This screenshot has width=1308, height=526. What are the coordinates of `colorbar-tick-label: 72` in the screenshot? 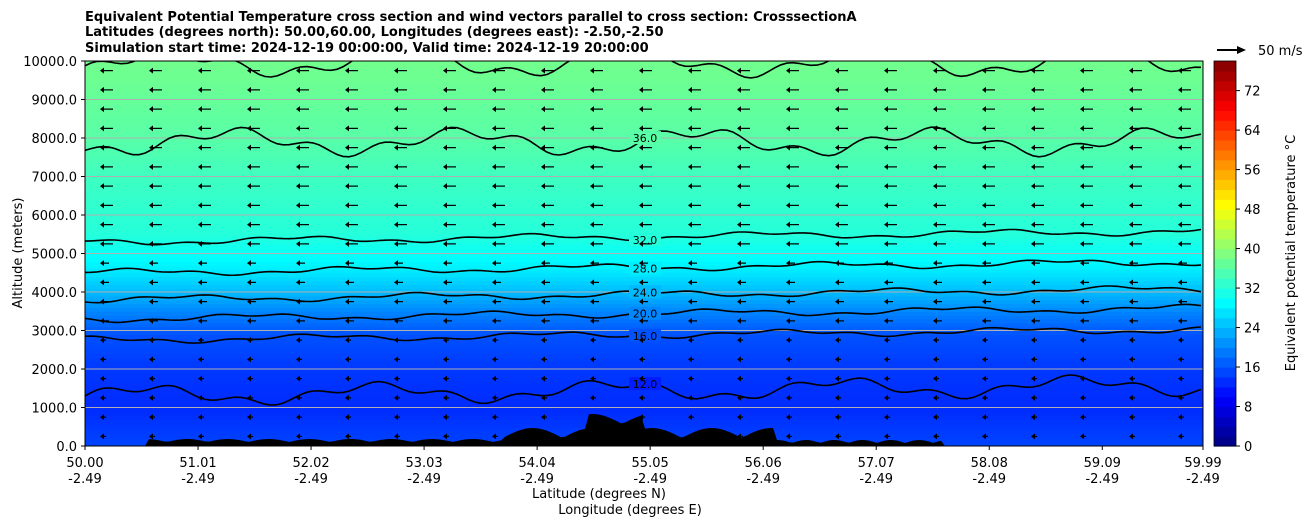 It's located at (1252, 92).